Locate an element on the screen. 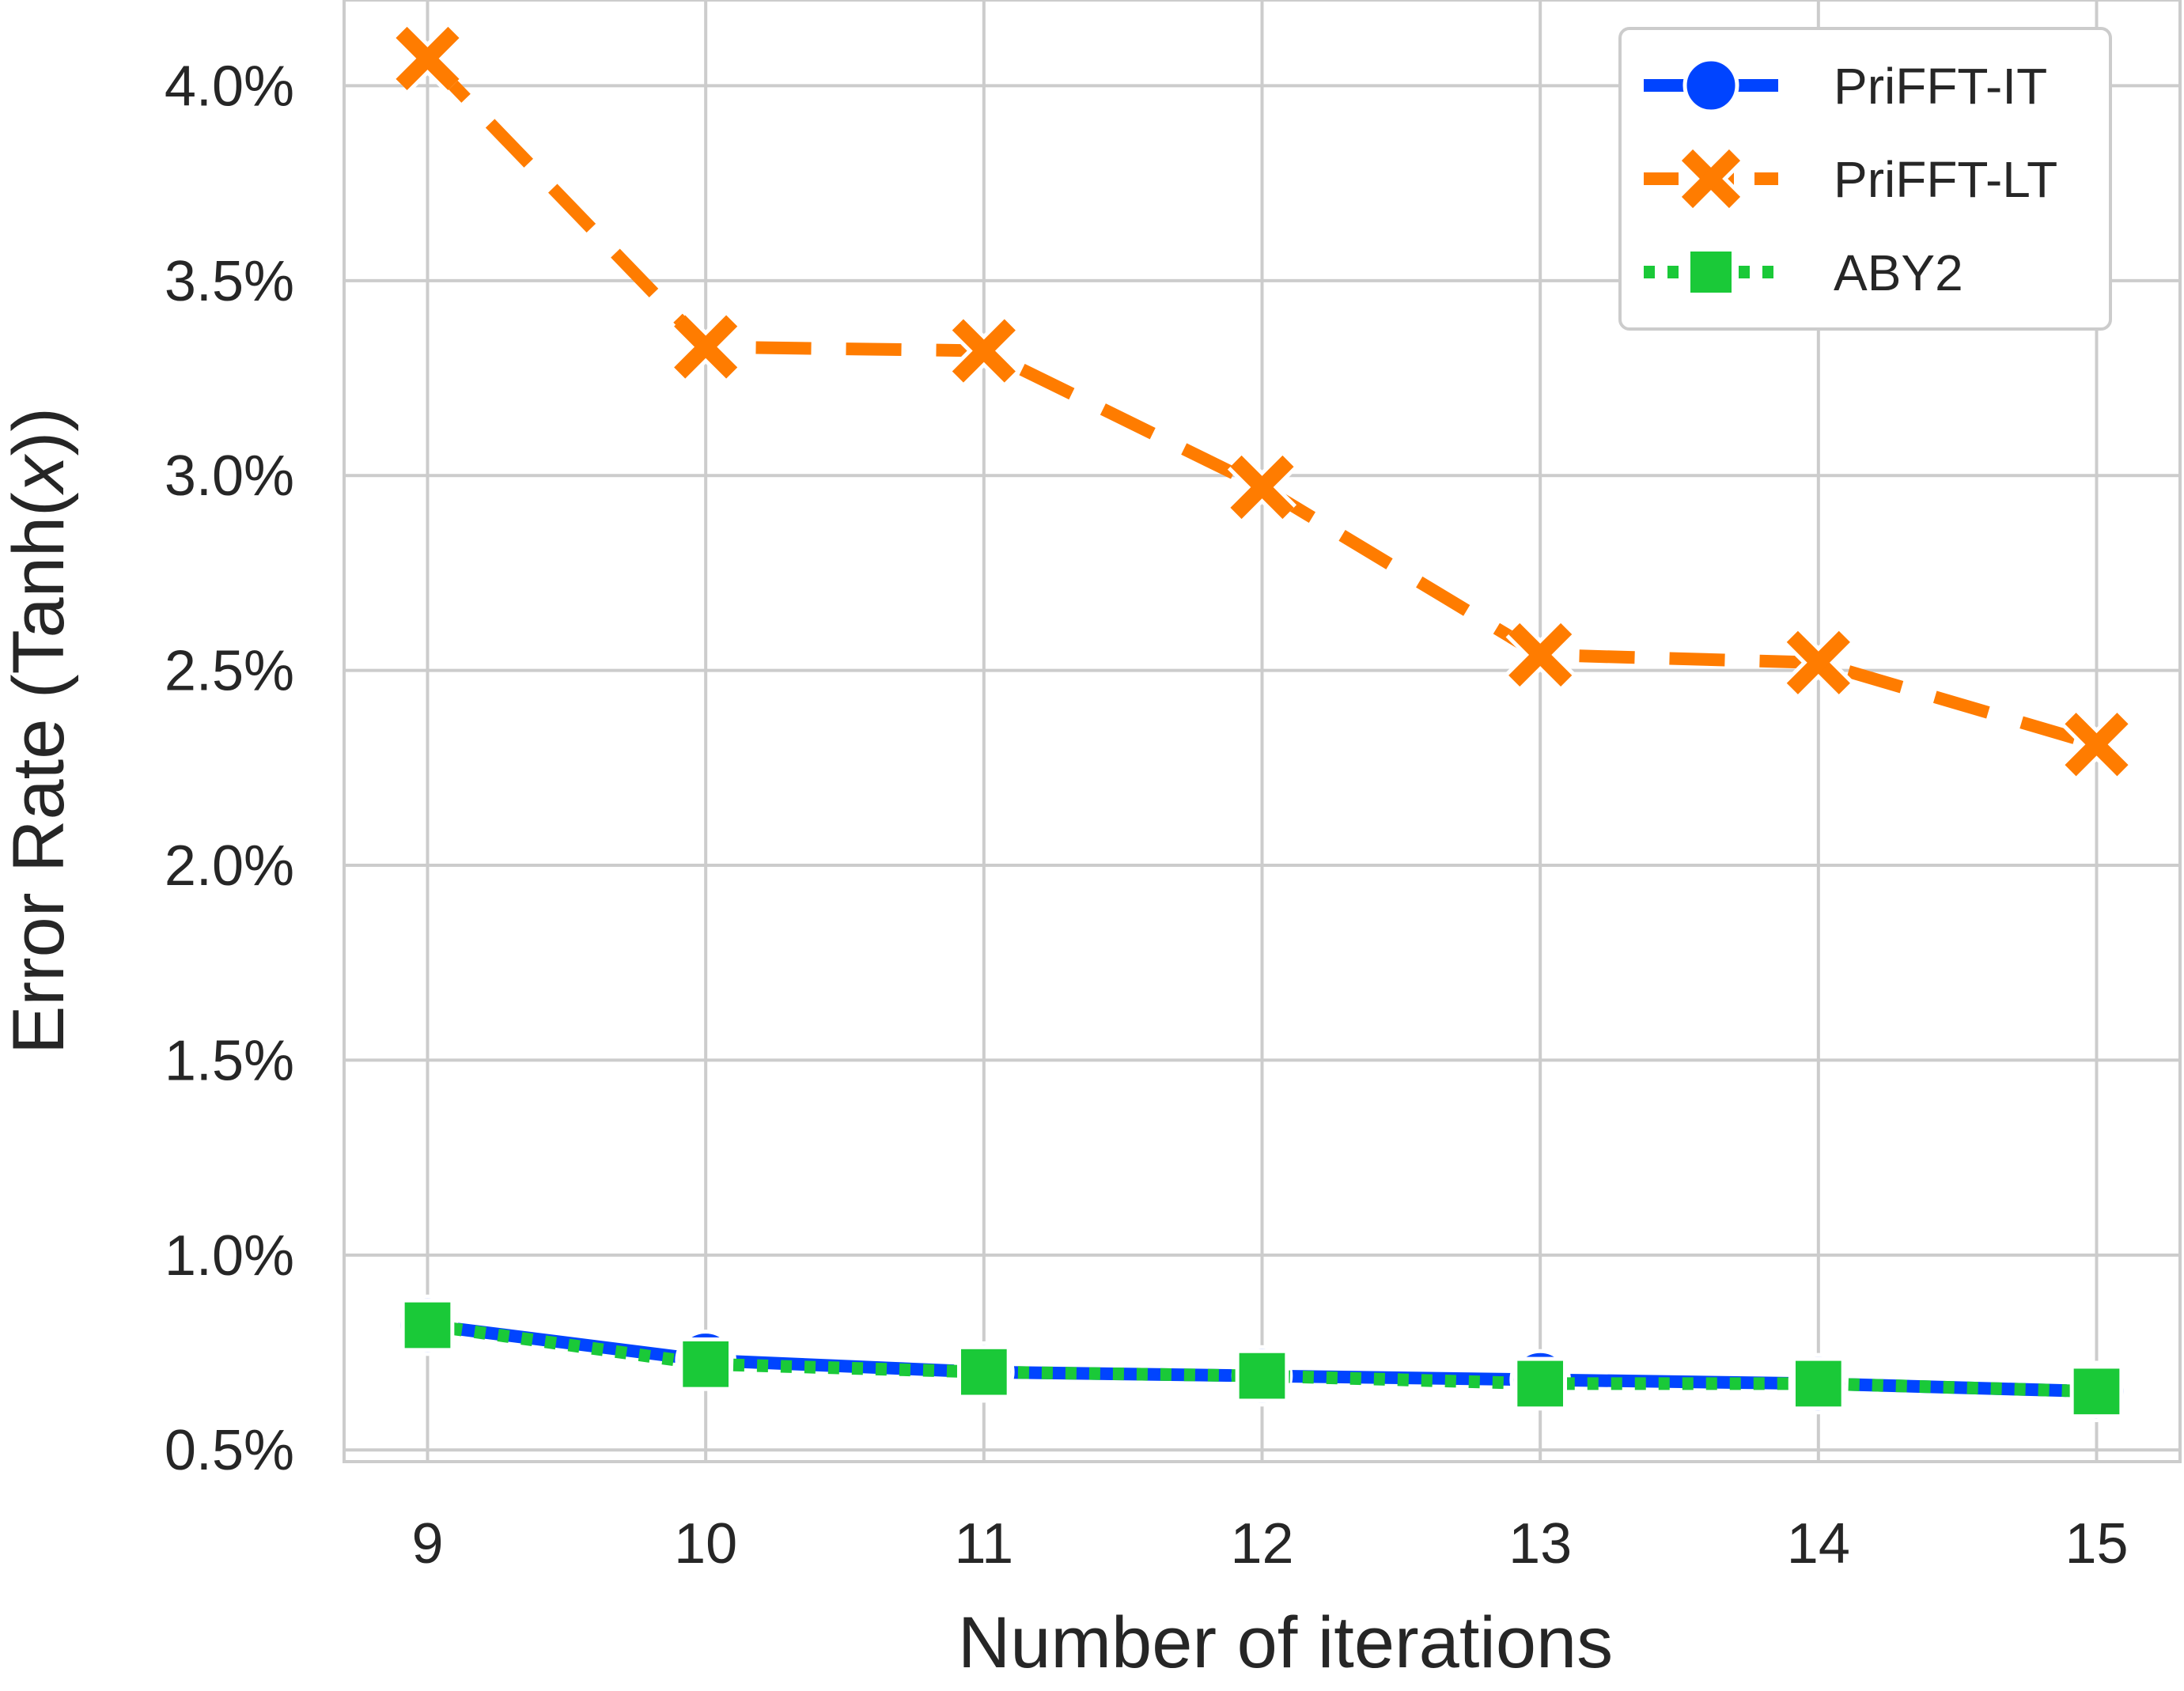 The height and width of the screenshot is (1691, 2184). x-tick-label: 12 is located at coordinates (1261, 1544).